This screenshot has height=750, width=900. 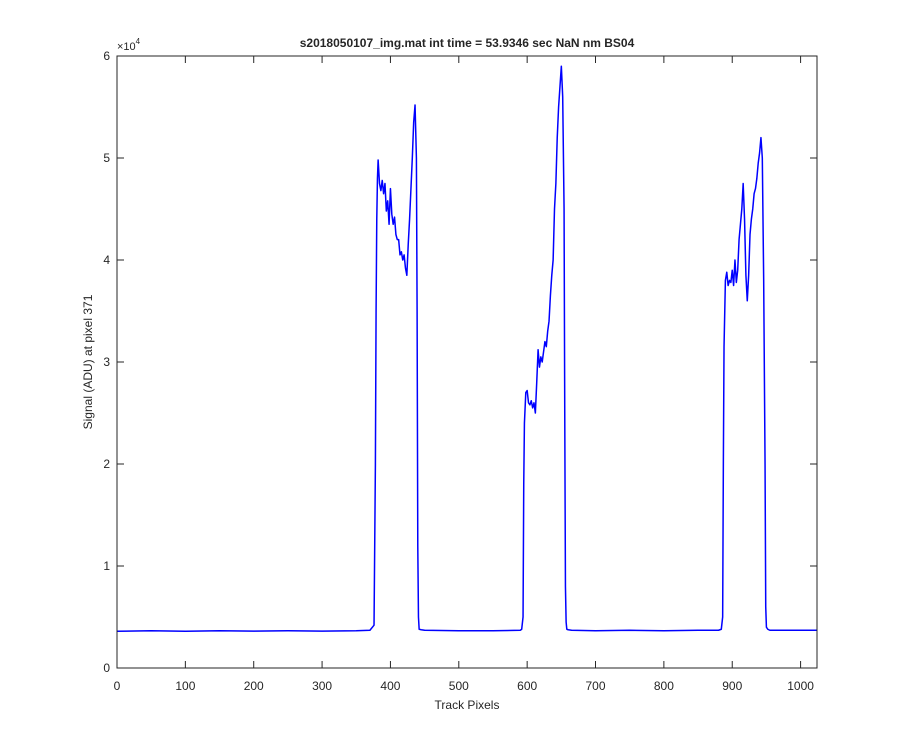 I want to click on y-tick-label: 0, so click(x=106, y=668).